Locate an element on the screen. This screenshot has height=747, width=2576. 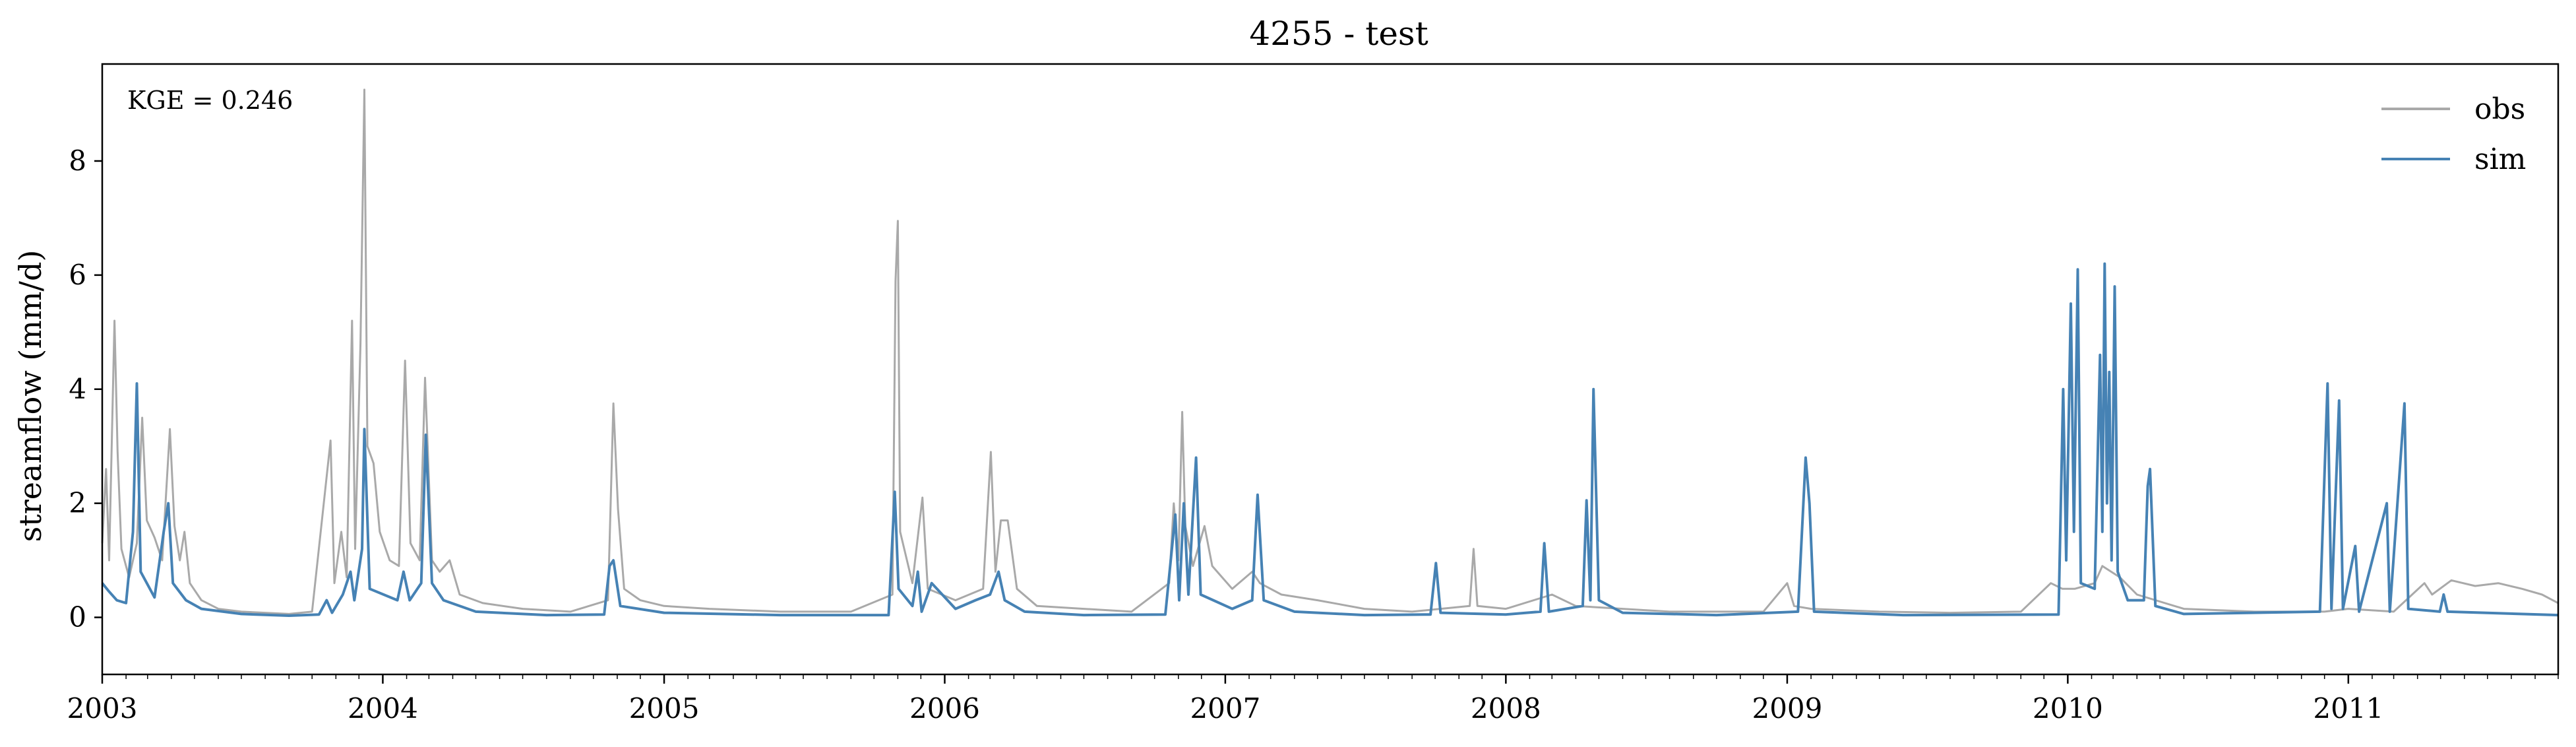
x-tick-label: 2004 is located at coordinates (383, 708).